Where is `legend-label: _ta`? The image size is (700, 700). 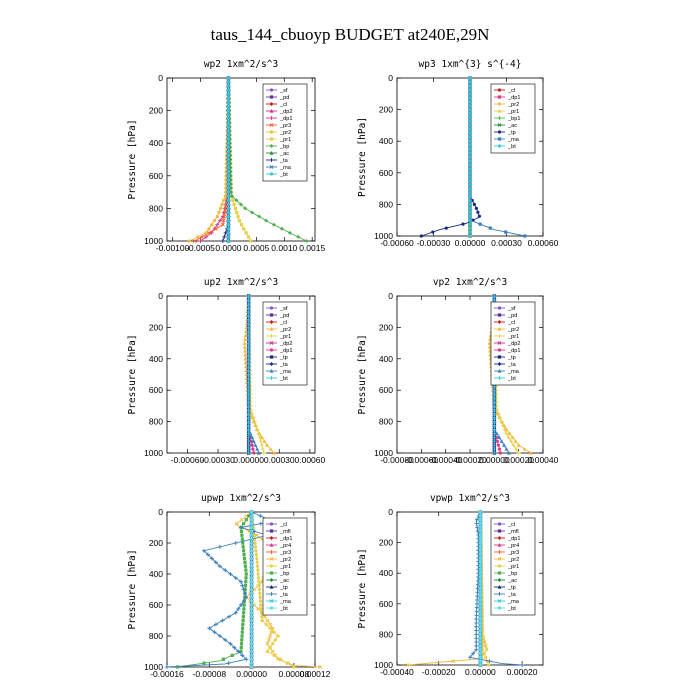
legend-label: _ta is located at coordinates (284, 365).